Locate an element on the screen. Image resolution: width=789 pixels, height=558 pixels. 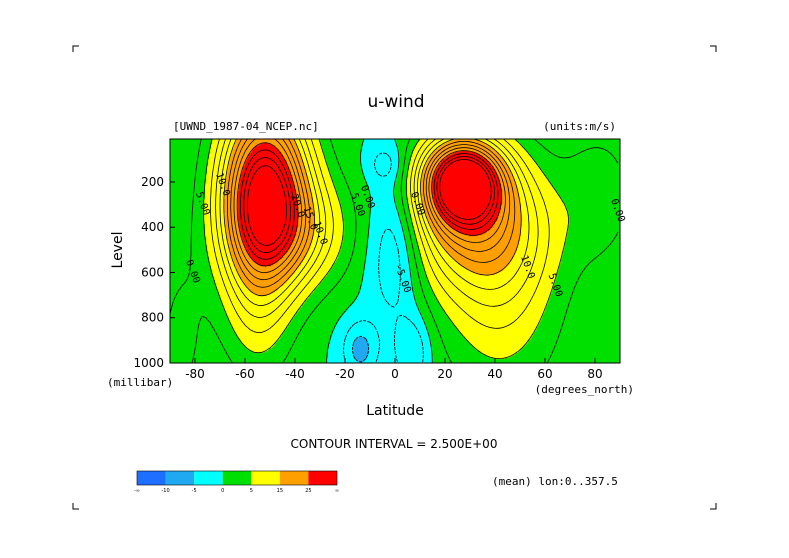
x-axis: -80 -60 -40 -20 0 20 40 60 80 is located at coordinates (394, 369).